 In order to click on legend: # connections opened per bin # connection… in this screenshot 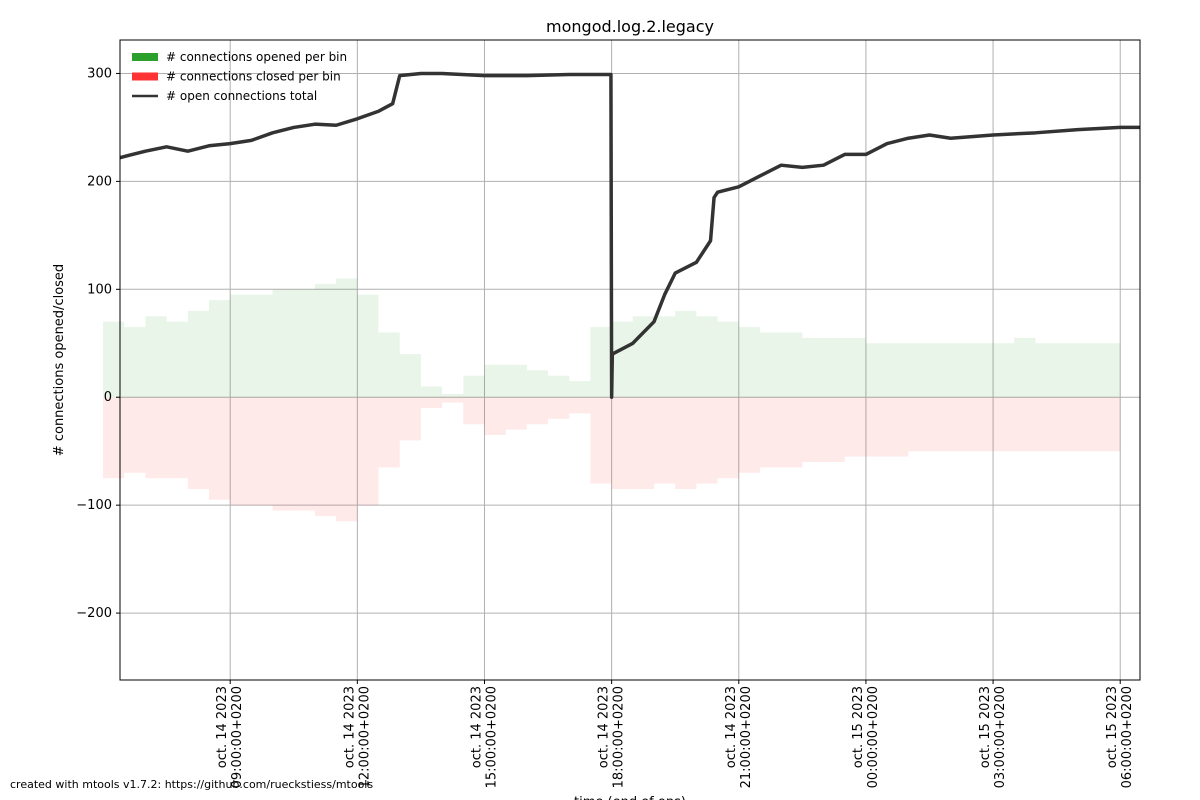, I will do `click(239, 76)`.